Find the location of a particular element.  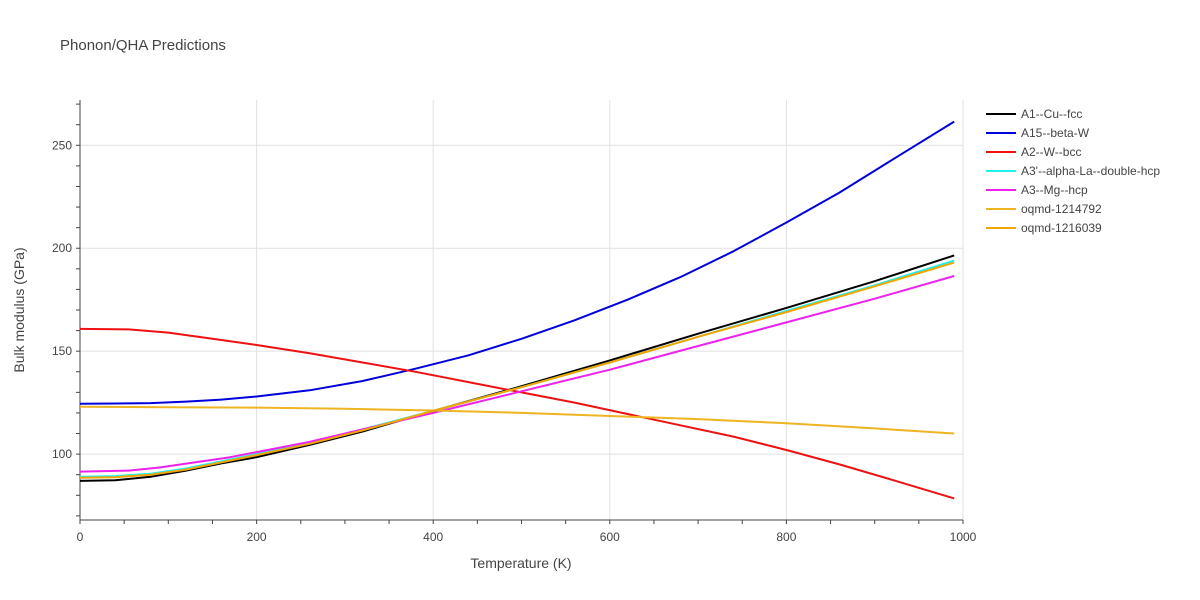

y-tick-label: 100 is located at coordinates (62, 454).